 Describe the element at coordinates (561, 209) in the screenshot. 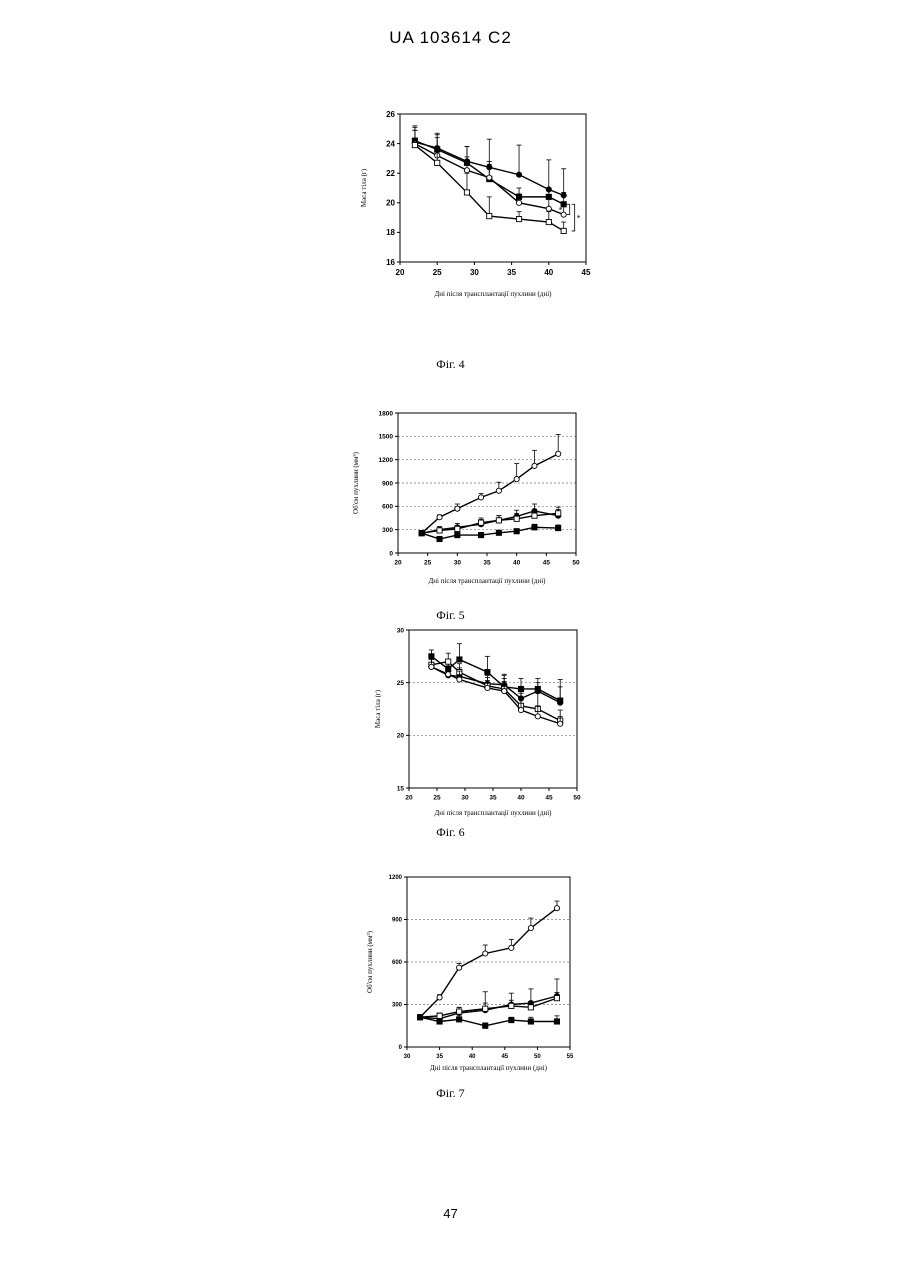

I see `significance-marker: *` at that location.